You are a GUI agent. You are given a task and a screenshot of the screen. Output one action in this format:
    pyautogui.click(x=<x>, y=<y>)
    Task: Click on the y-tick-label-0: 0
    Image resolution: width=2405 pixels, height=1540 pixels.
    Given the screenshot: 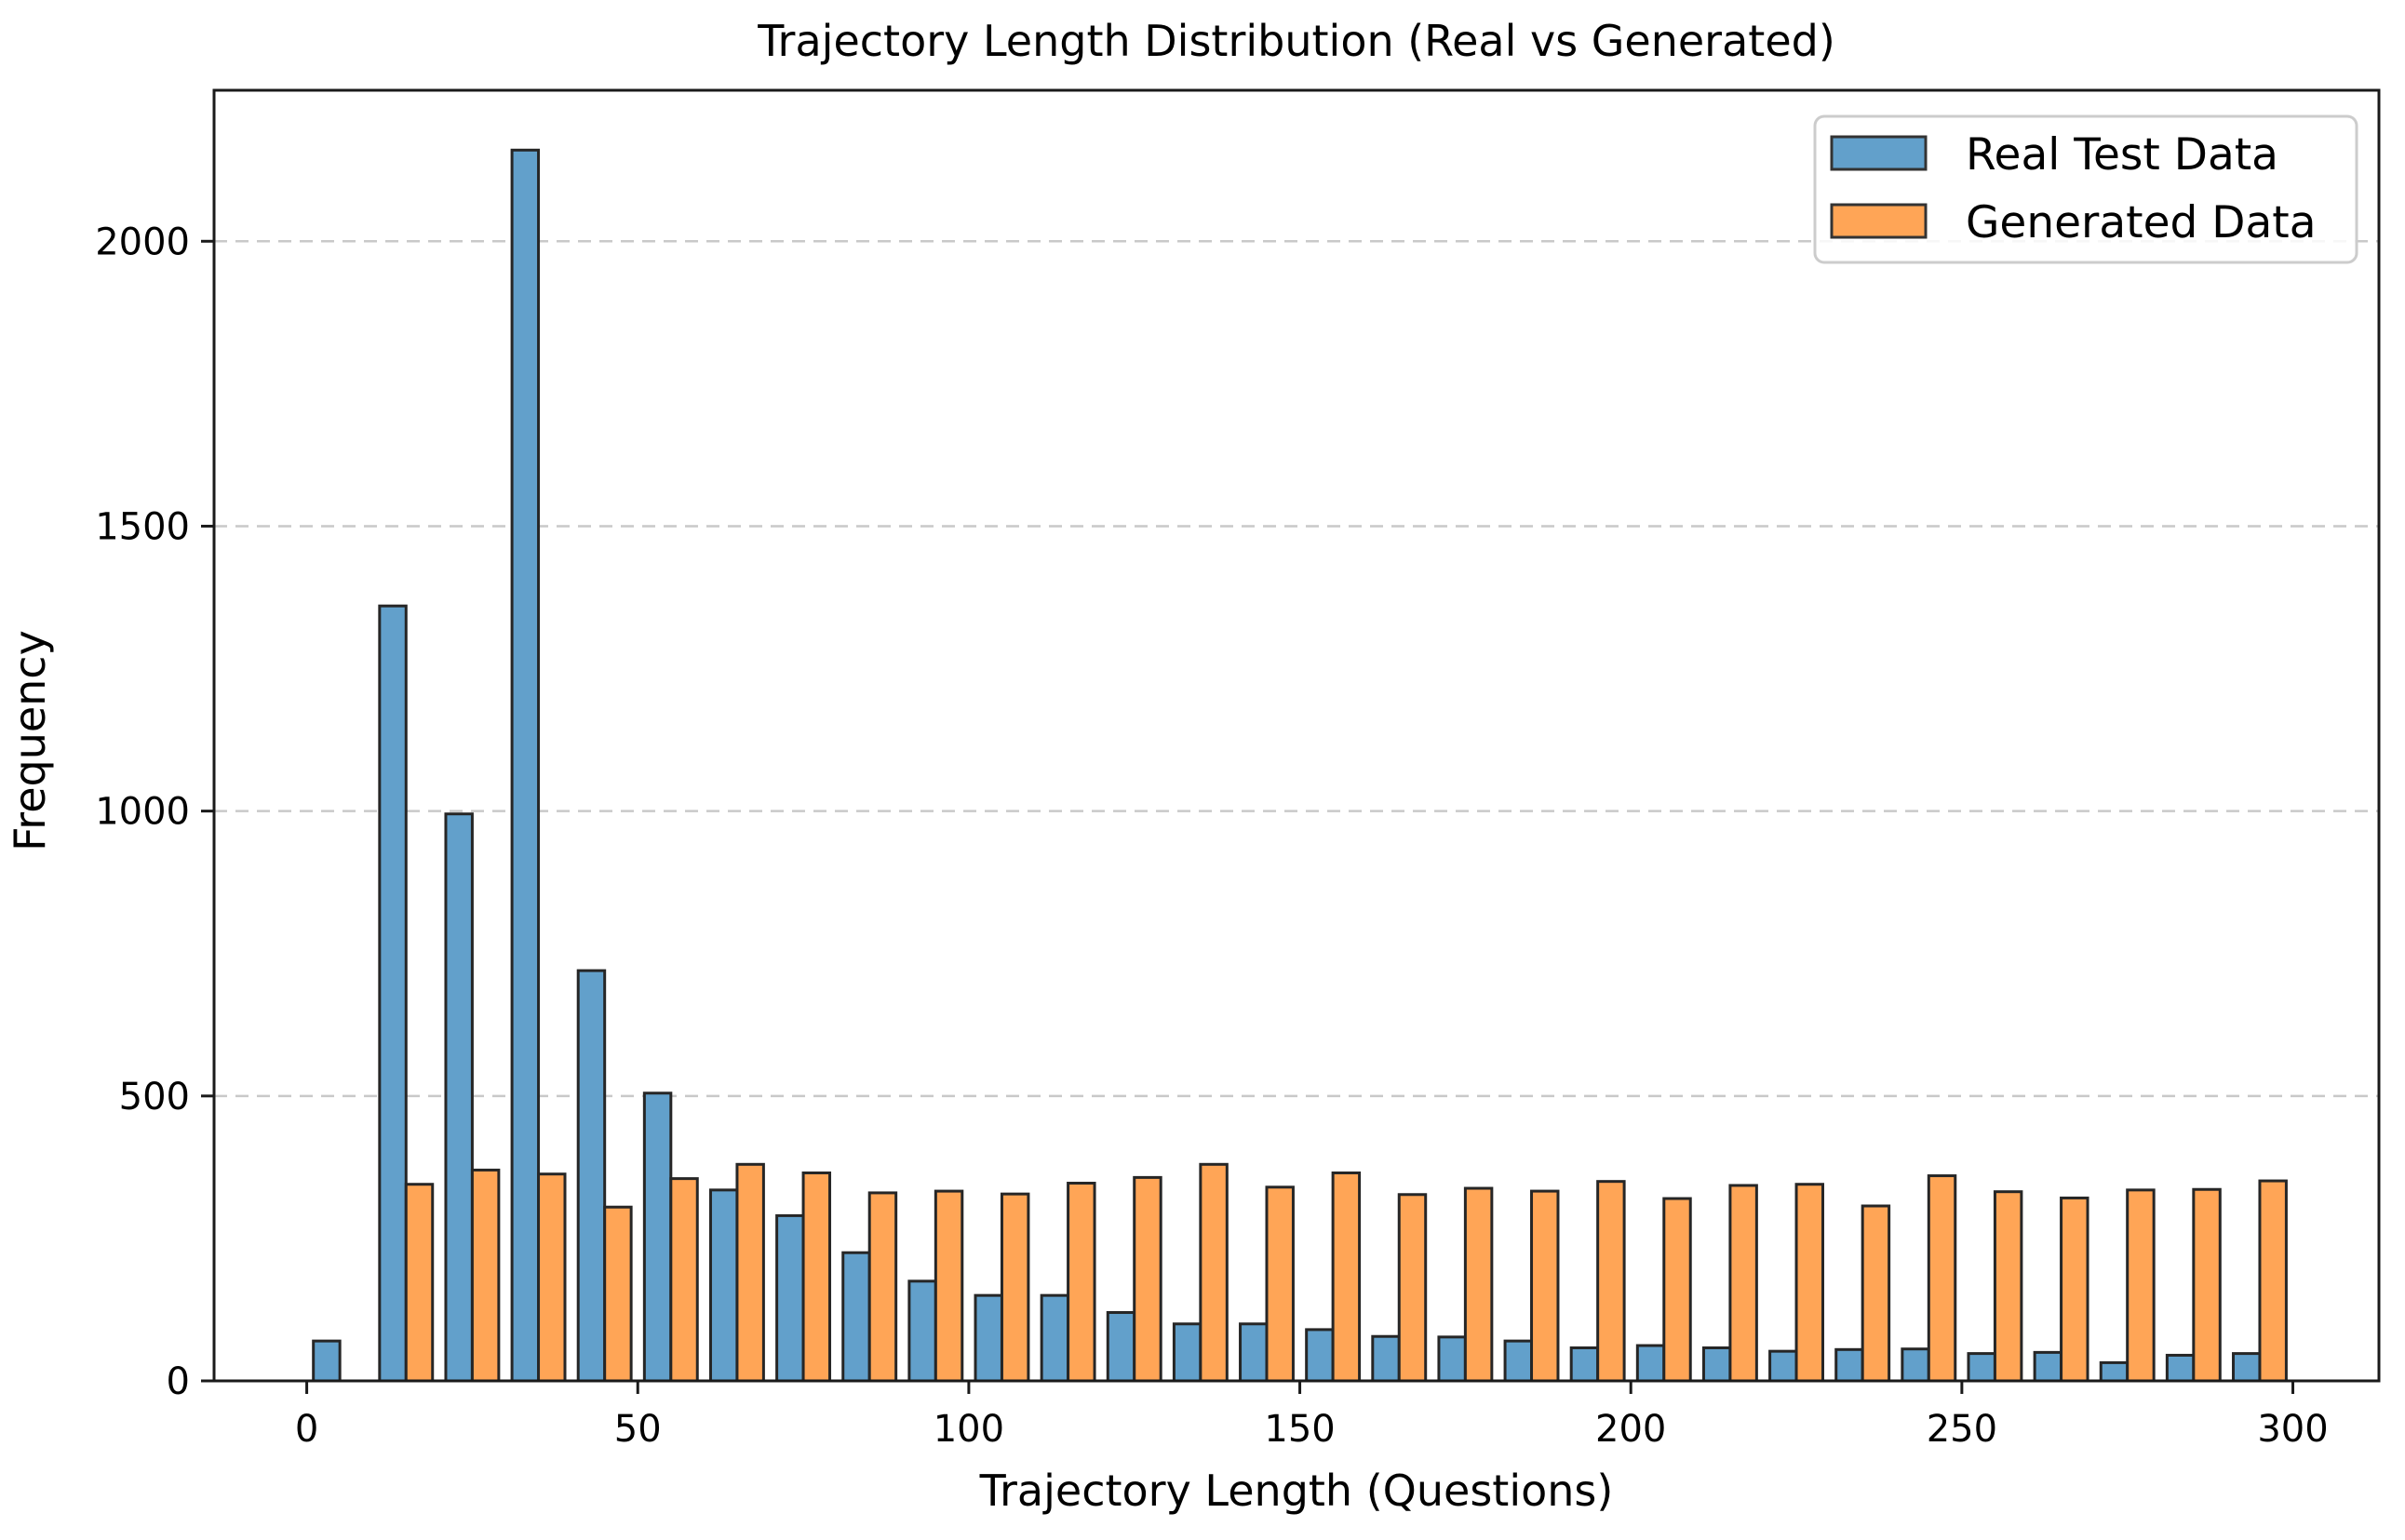 What is the action you would take?
    pyautogui.click(x=179, y=1382)
    